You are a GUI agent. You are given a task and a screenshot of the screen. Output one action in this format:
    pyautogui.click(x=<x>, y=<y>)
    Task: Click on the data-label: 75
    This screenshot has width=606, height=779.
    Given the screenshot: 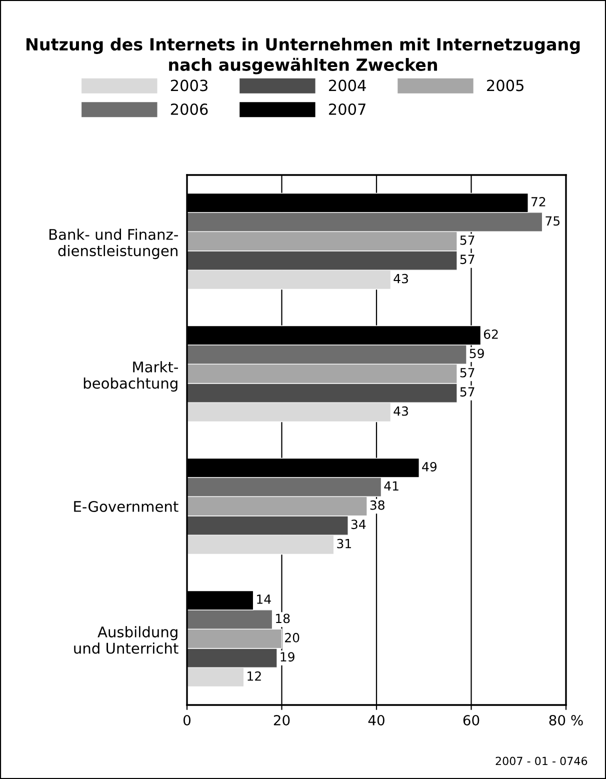 What is the action you would take?
    pyautogui.click(x=553, y=221)
    